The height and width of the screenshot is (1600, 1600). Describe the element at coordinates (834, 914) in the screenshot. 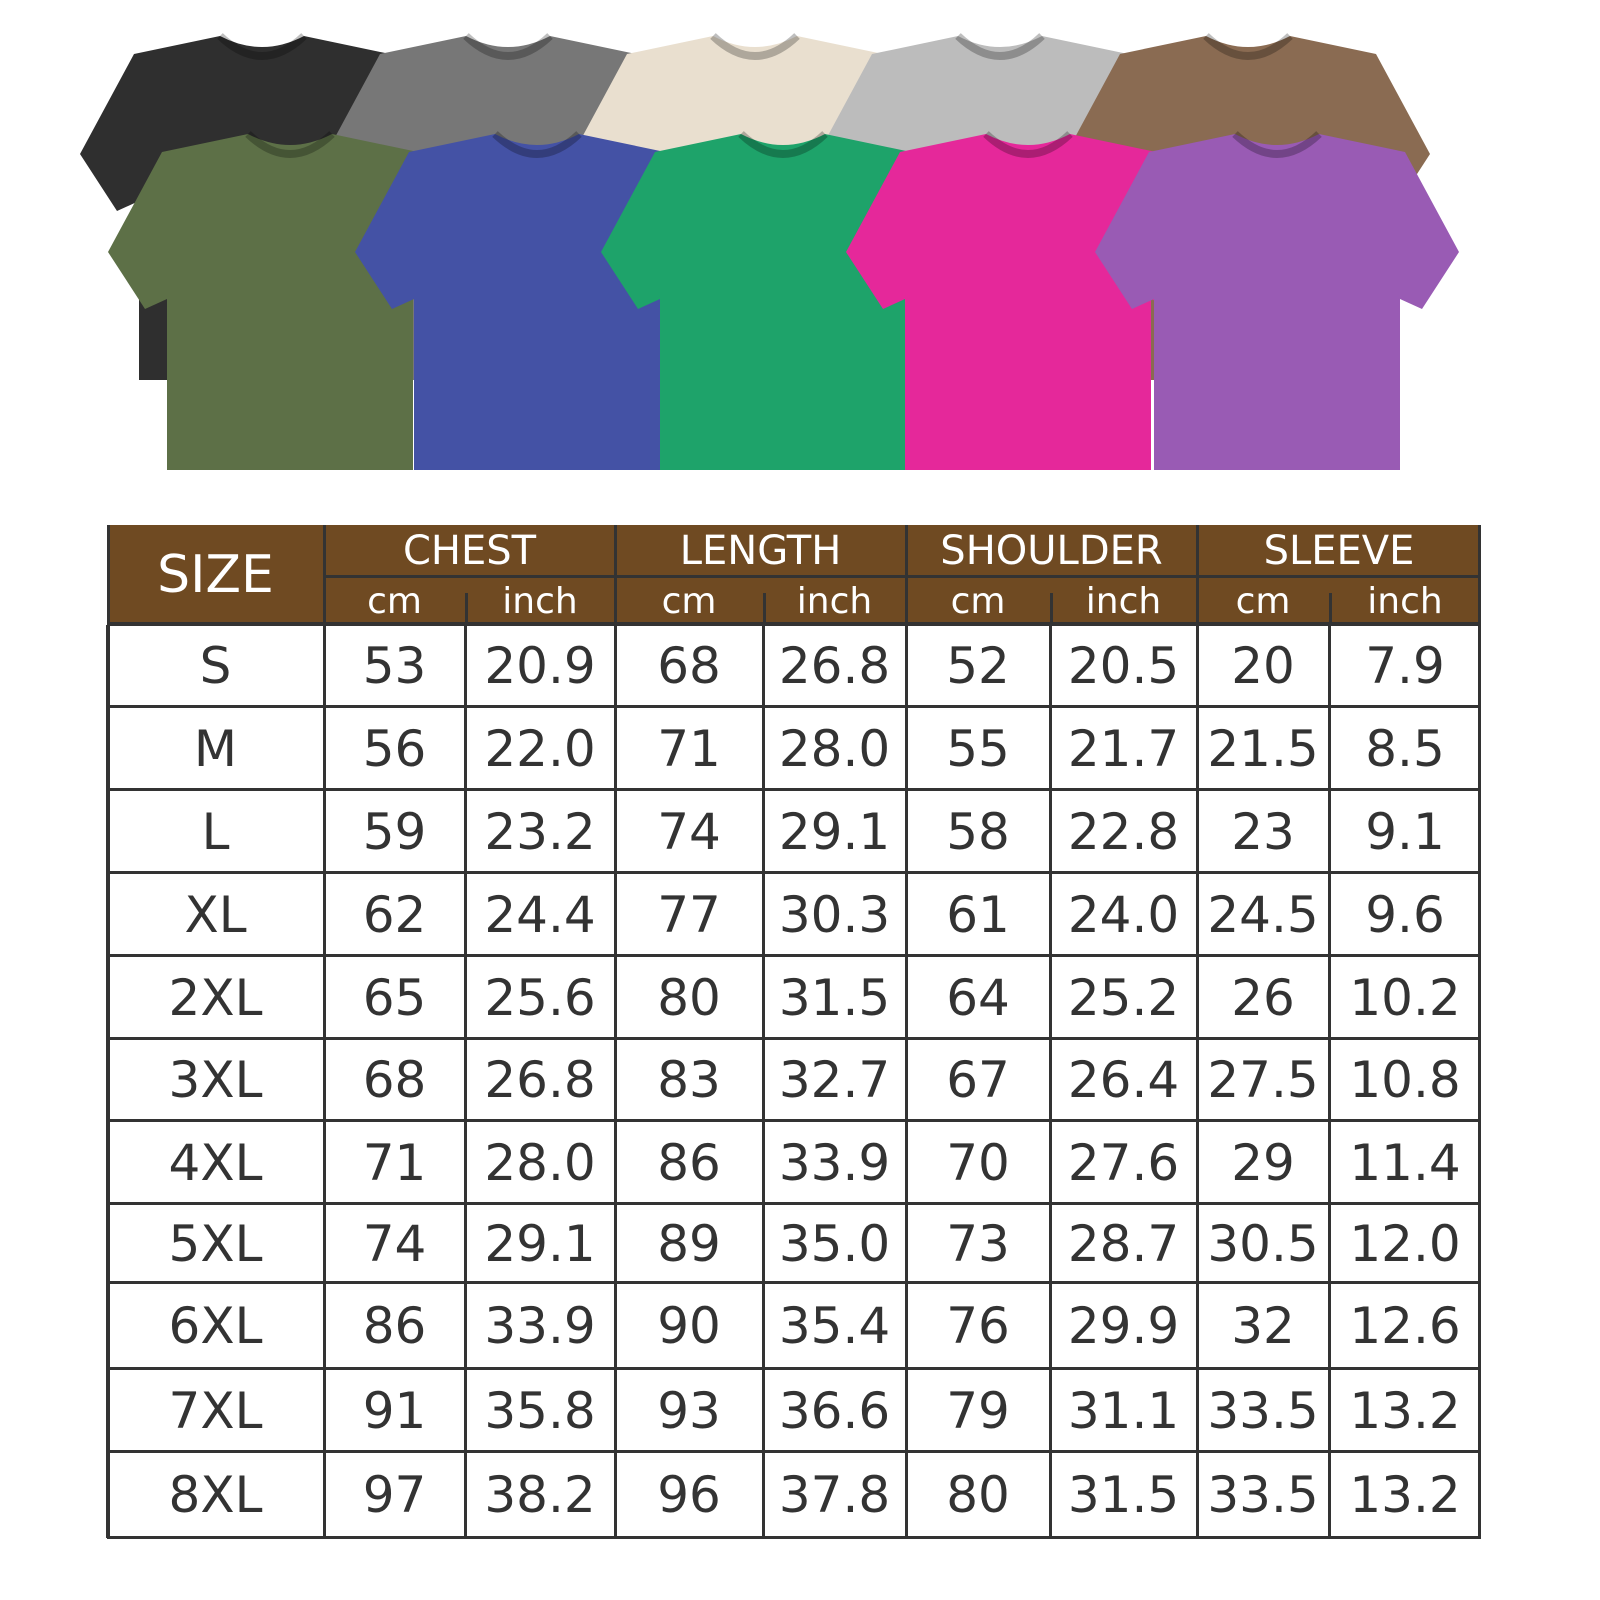

I see `measurement-cell: 30.3` at that location.